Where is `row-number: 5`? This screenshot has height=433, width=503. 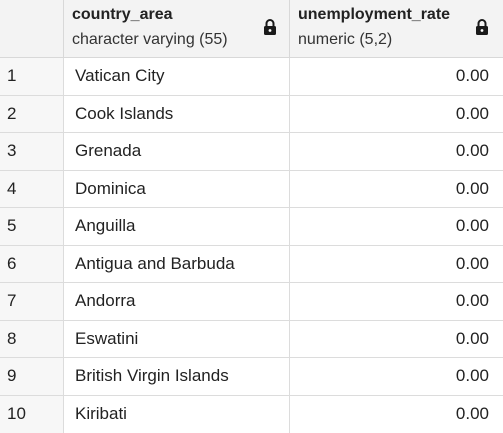
row-number: 5 is located at coordinates (32, 226).